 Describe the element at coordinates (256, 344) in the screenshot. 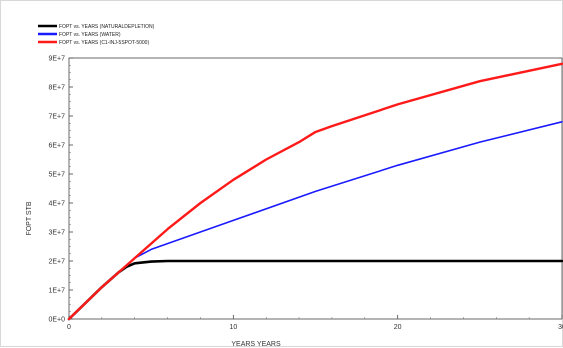

I see `x-axis-label: YEARS YEARS` at that location.